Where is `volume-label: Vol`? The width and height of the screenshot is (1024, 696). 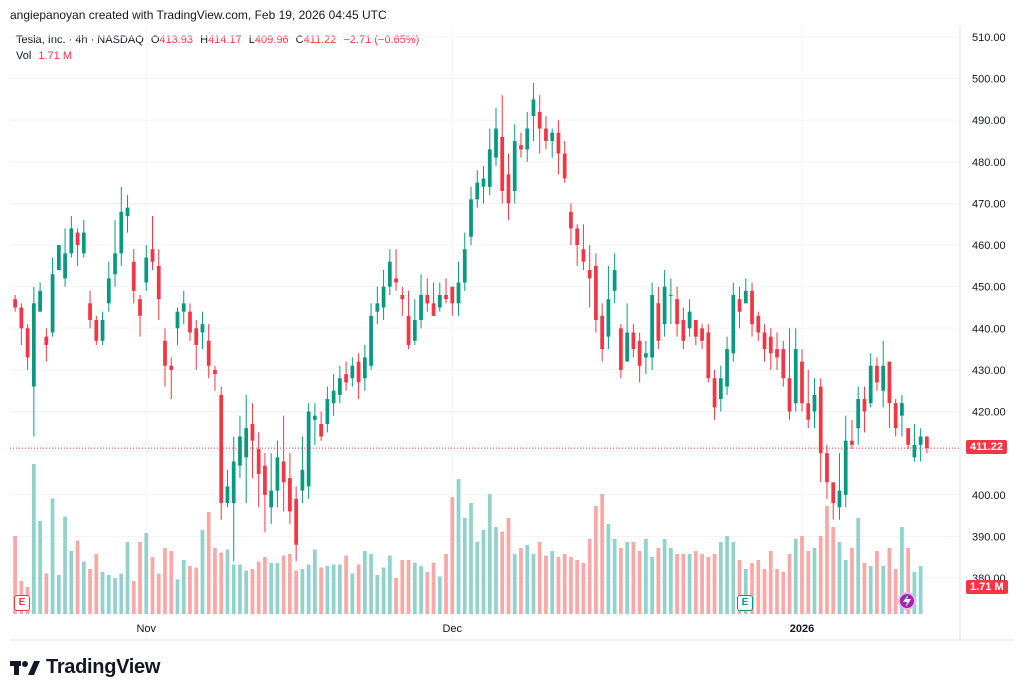 volume-label: Vol is located at coordinates (24, 56).